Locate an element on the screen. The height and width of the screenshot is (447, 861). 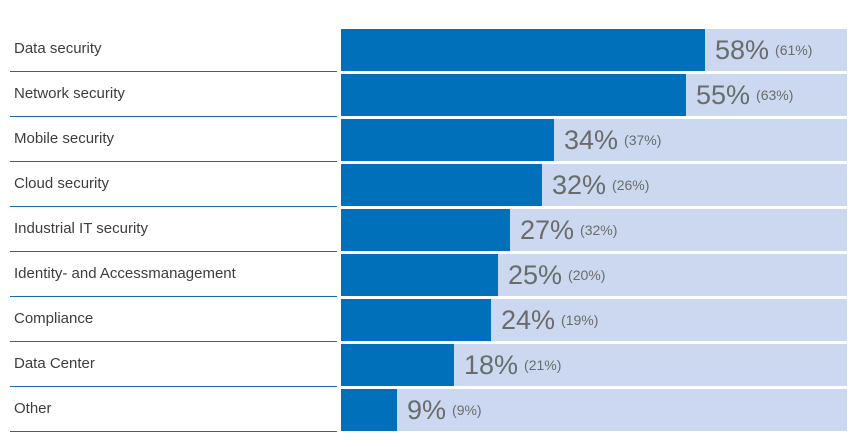
bar-track: 24% (19%) is located at coordinates (594, 320).